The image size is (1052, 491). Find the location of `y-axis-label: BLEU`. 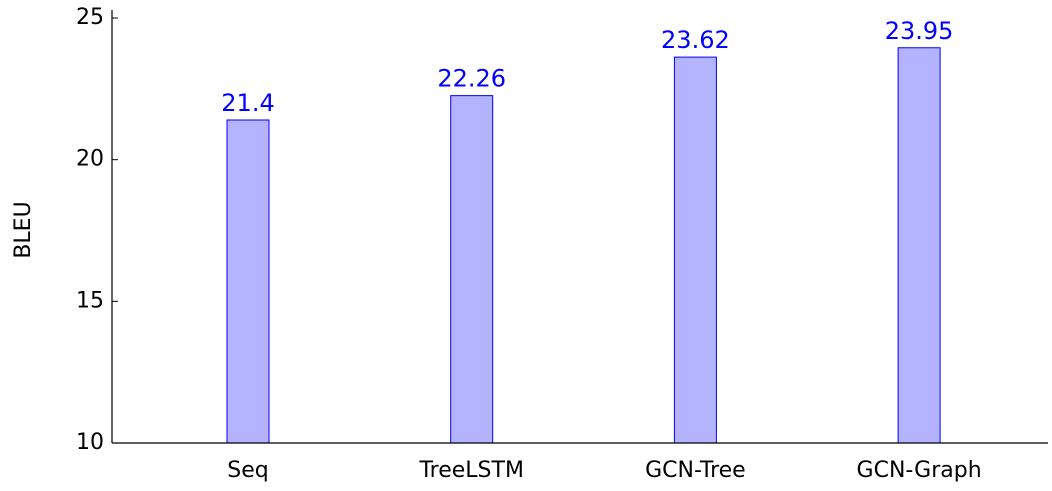

y-axis-label: BLEU is located at coordinates (23, 229).